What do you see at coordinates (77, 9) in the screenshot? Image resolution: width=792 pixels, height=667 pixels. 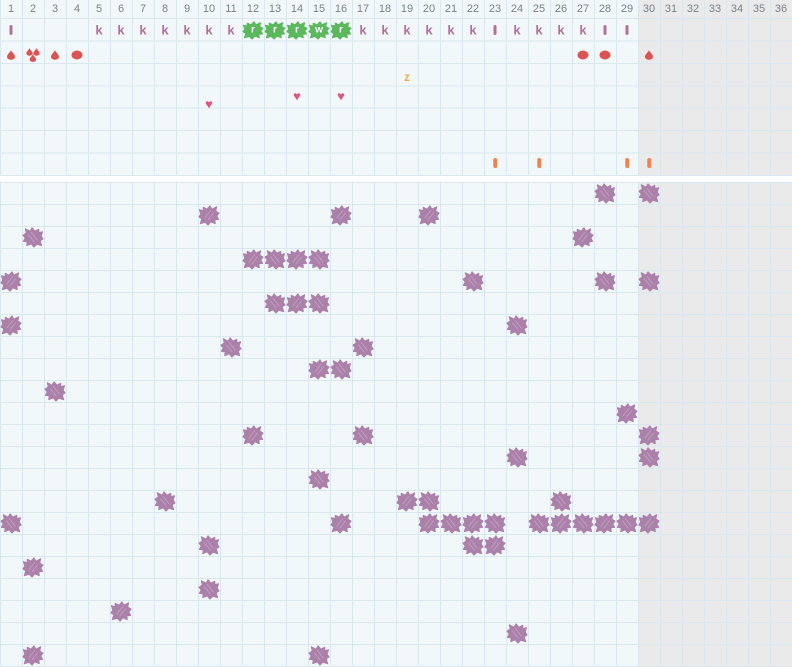 I see `day-number: 4` at bounding box center [77, 9].